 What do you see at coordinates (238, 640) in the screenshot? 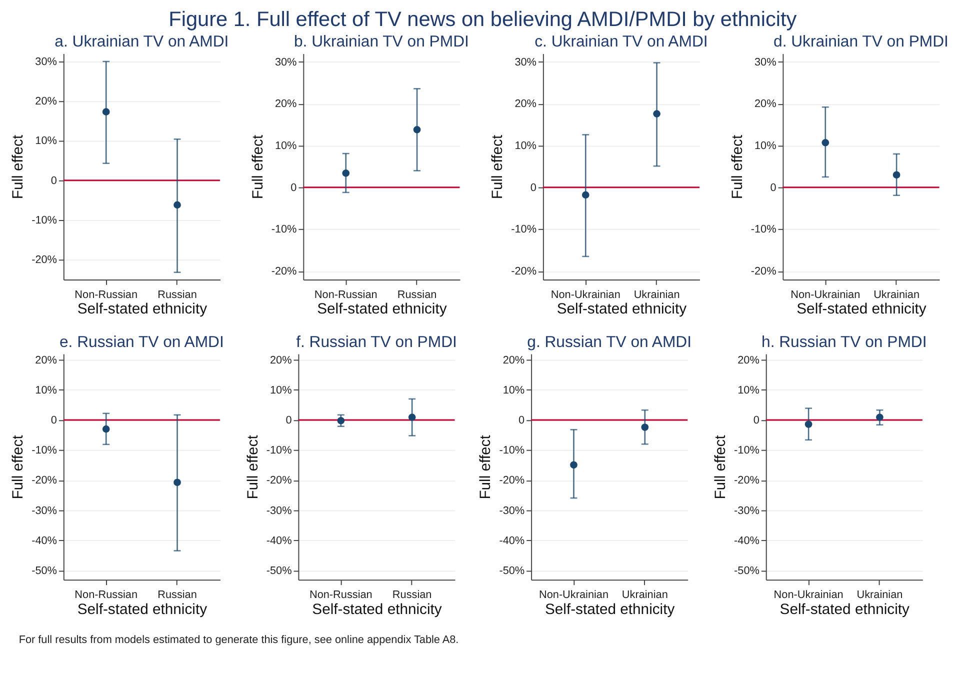
I see `text: For full results from models estimated to generate this figure, see online appendix Table A8.` at bounding box center [238, 640].